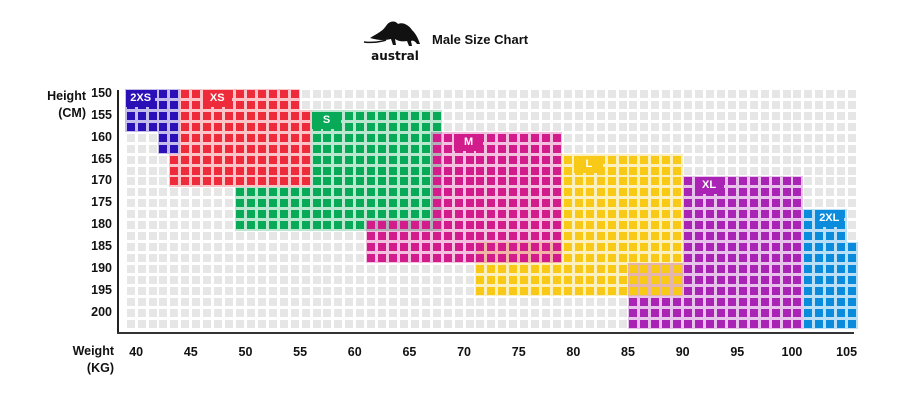 The height and width of the screenshot is (414, 900). Describe the element at coordinates (573, 352) in the screenshot. I see `x-tick-label: 80` at that location.